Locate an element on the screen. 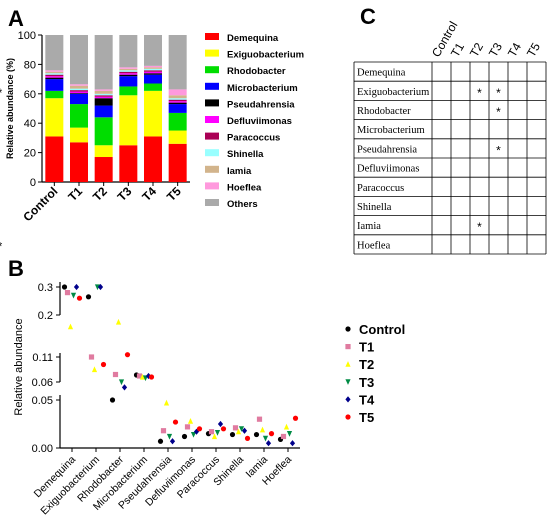 The width and height of the screenshot is (550, 531). legend-label: T4 is located at coordinates (367, 399).